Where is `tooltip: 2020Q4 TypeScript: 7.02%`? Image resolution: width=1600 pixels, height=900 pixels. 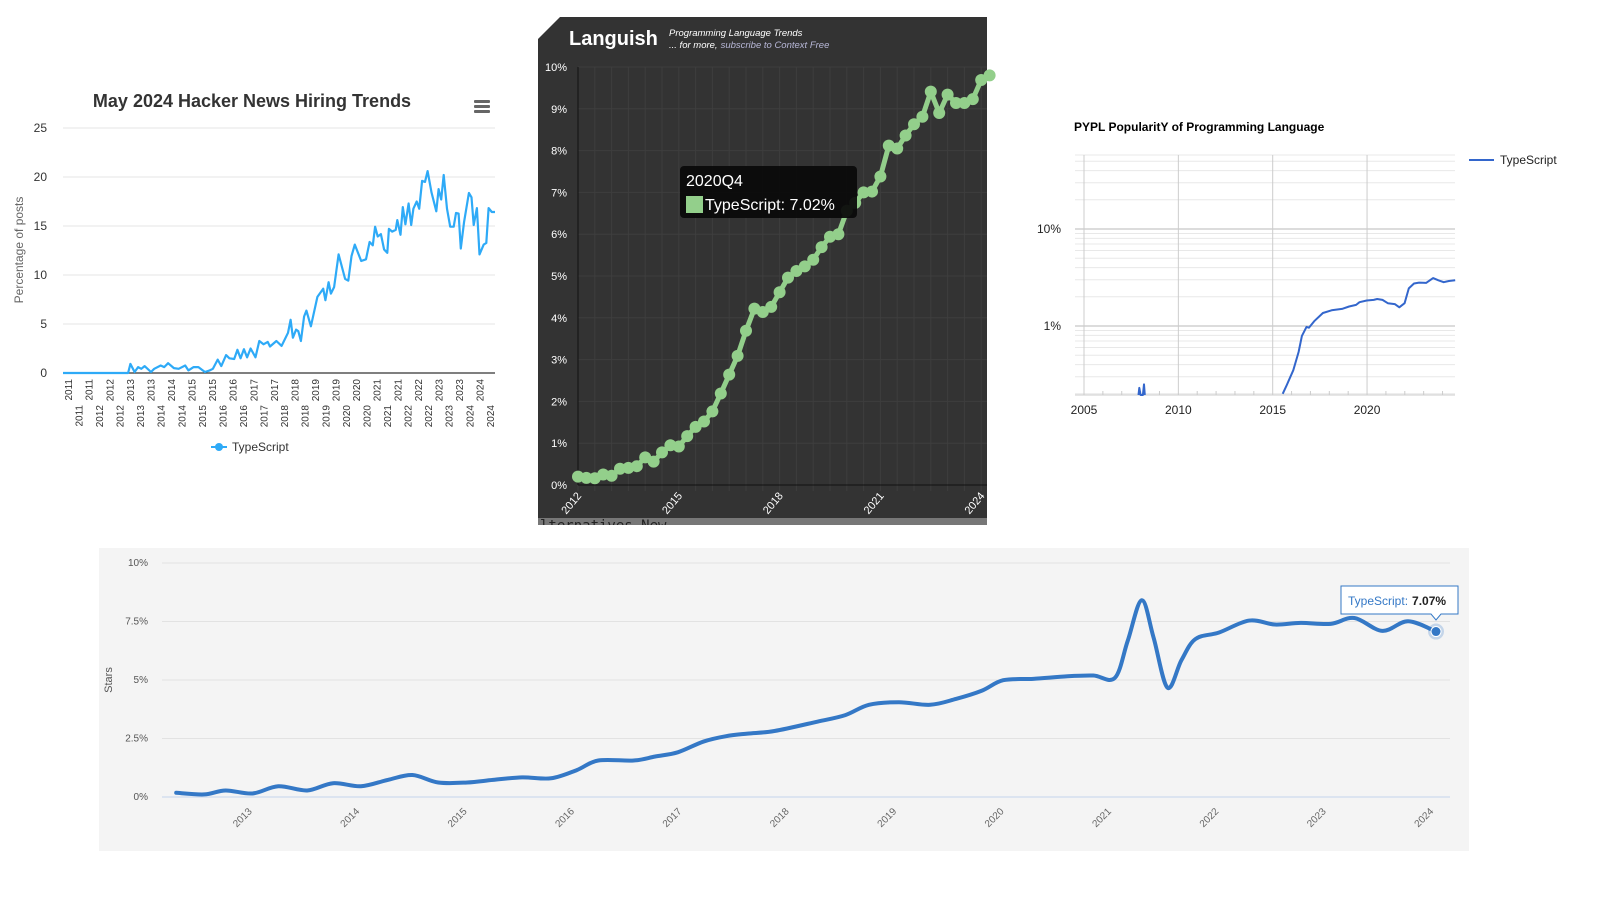
tooltip: 2020Q4 TypeScript: 7.02% is located at coordinates (768, 192).